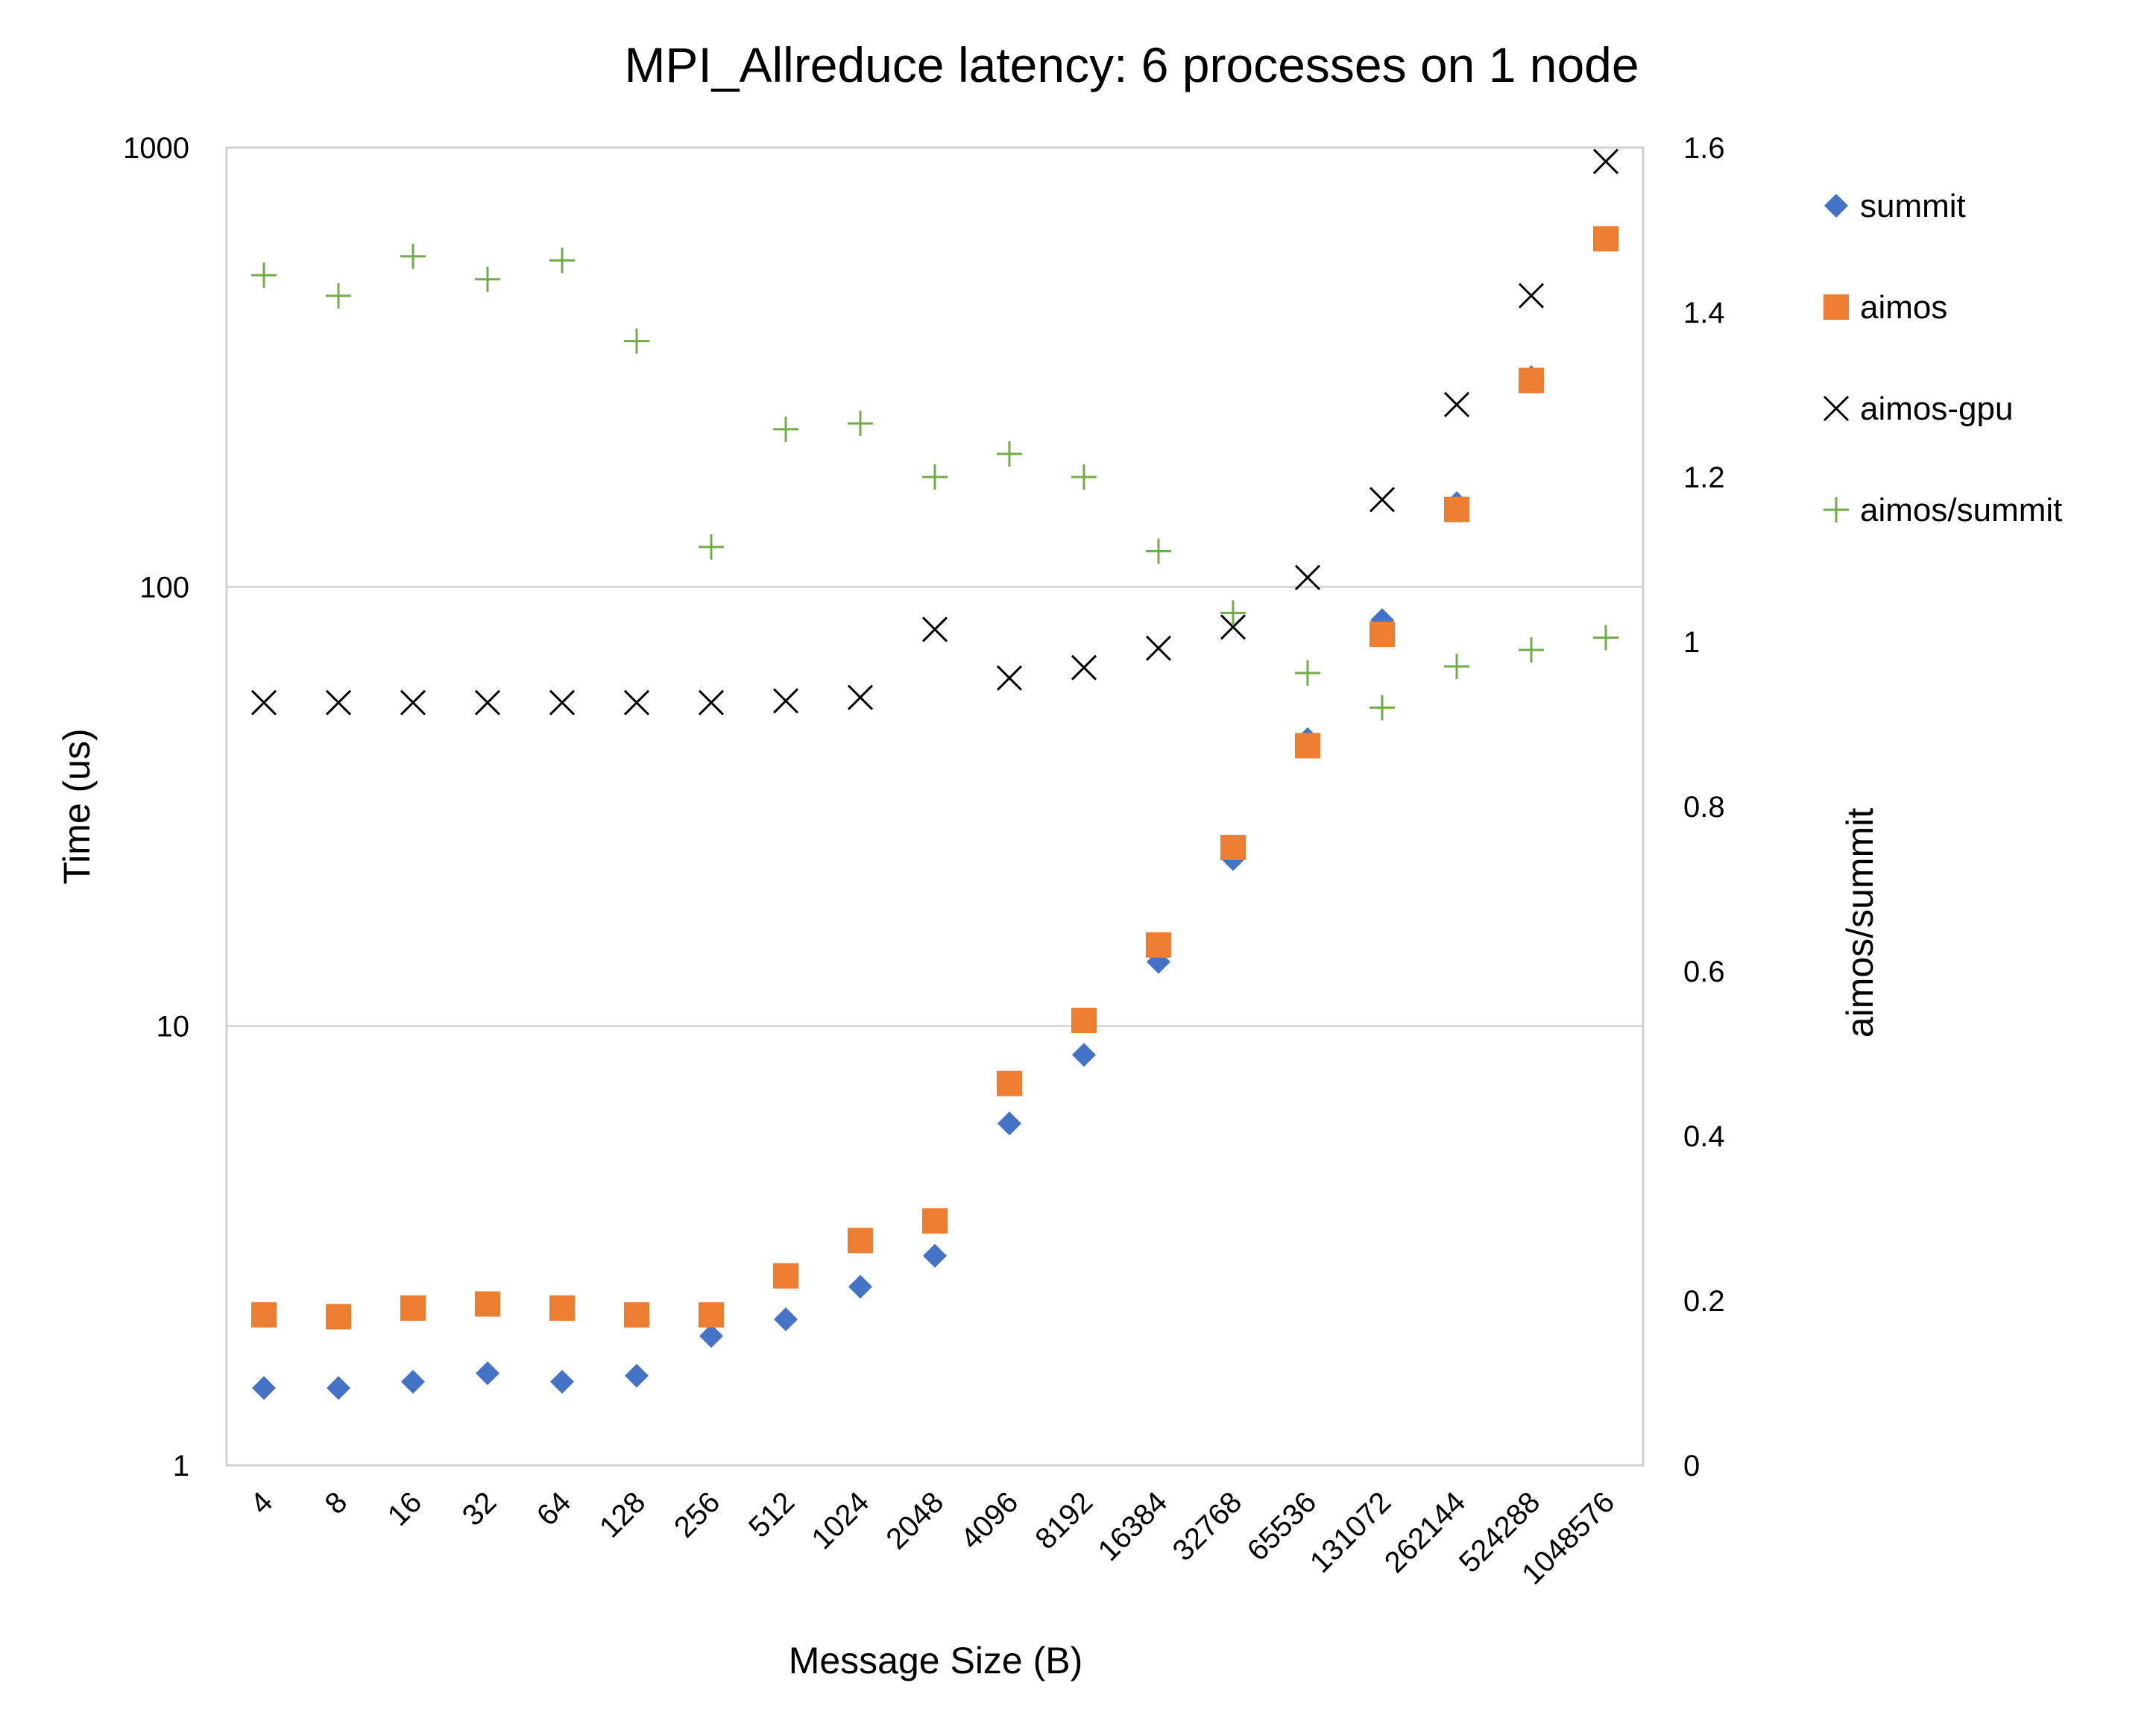  I want to click on x-tick-label: 8, so click(336, 1502).